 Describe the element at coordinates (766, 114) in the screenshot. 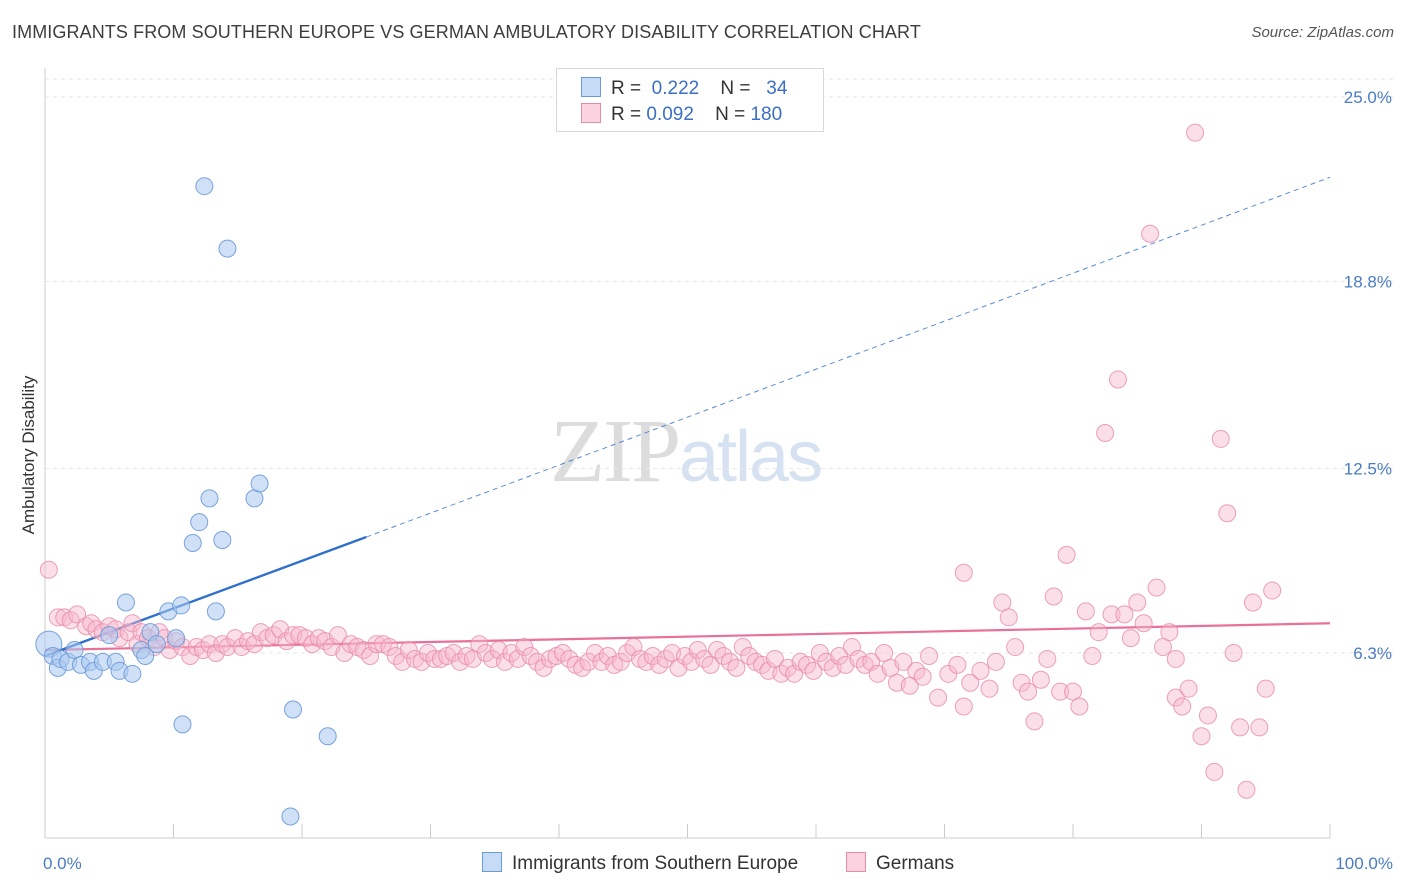

I see `legend-n-value: 180` at that location.